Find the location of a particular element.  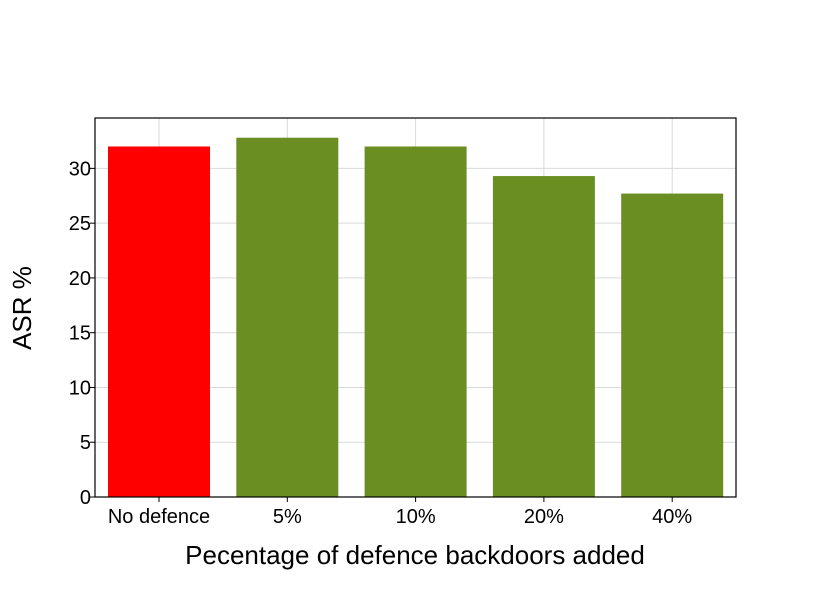

y-tick-label: 30 is located at coordinates (80, 169).